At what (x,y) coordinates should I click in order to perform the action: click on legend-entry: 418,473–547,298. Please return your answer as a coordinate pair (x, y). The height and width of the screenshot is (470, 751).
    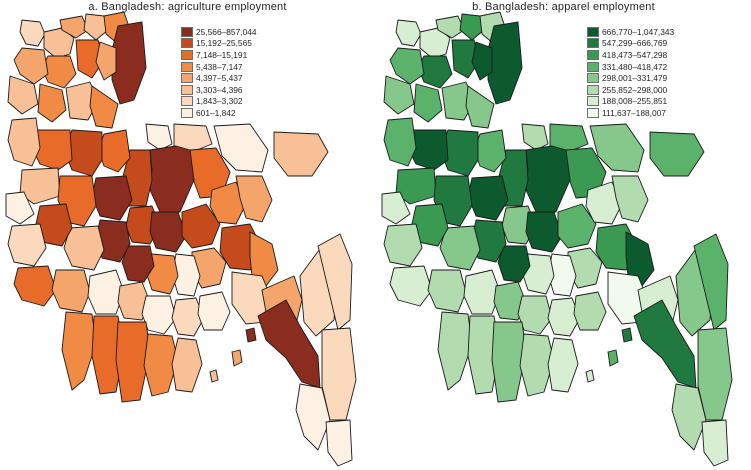
    Looking at the image, I should click on (630, 55).